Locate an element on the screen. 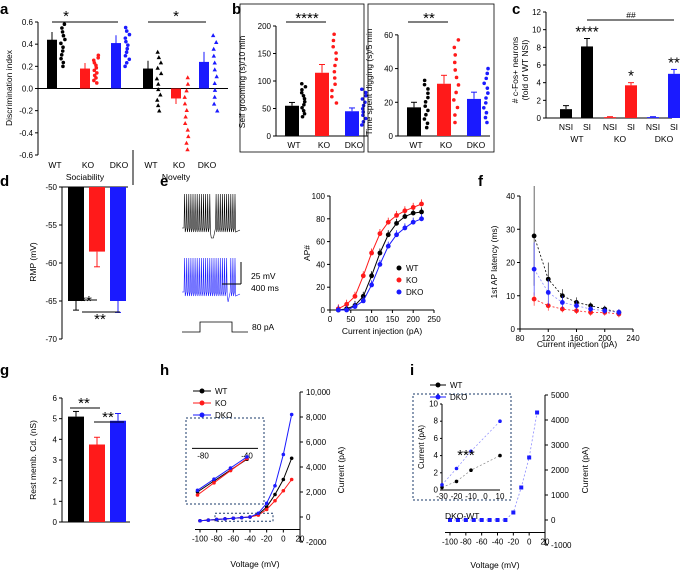 The image size is (685, 573). pb2-group-label: WT is located at coordinates (415, 145).